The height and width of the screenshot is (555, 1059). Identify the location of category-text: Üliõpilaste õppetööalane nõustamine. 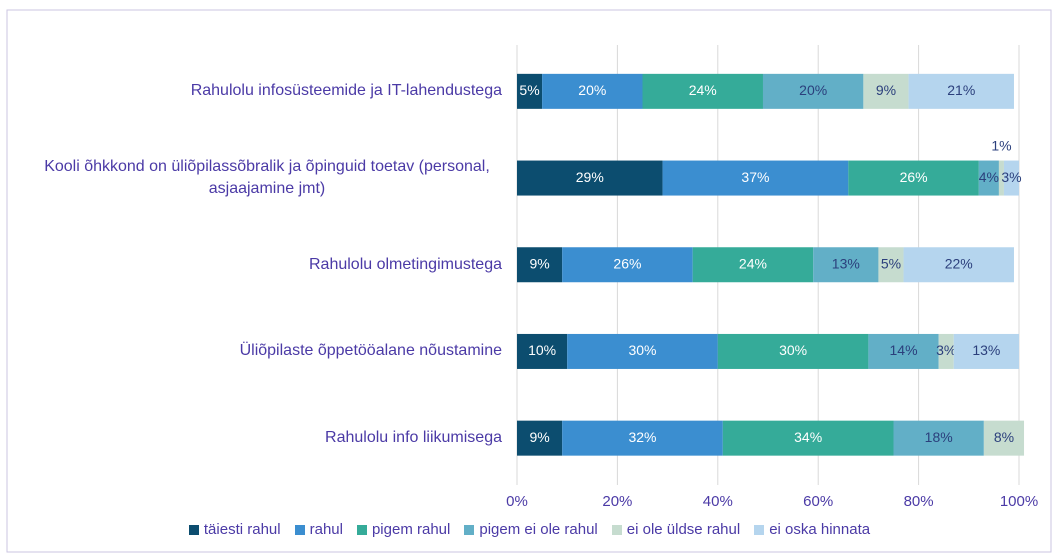
(370, 351).